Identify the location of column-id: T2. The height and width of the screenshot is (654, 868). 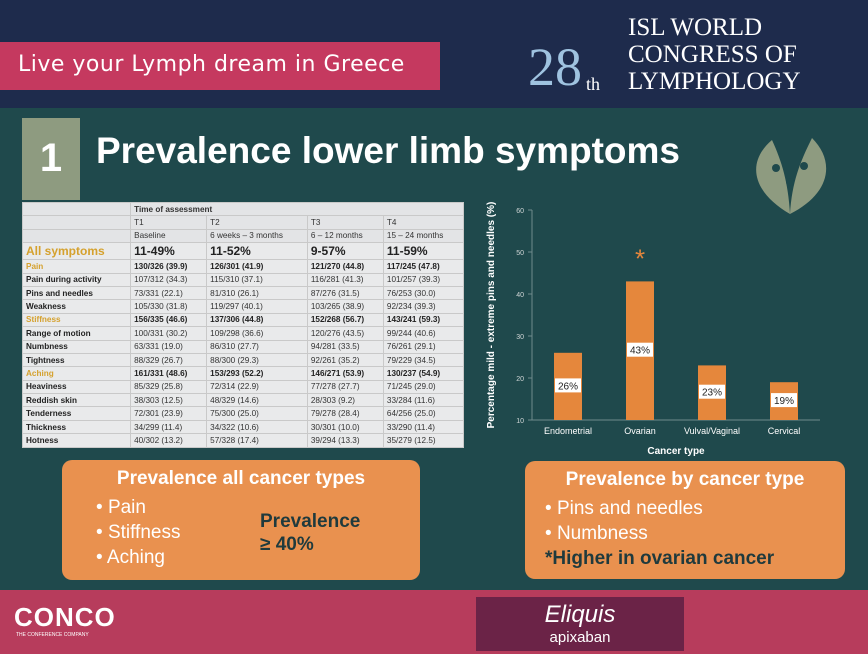
(257, 222).